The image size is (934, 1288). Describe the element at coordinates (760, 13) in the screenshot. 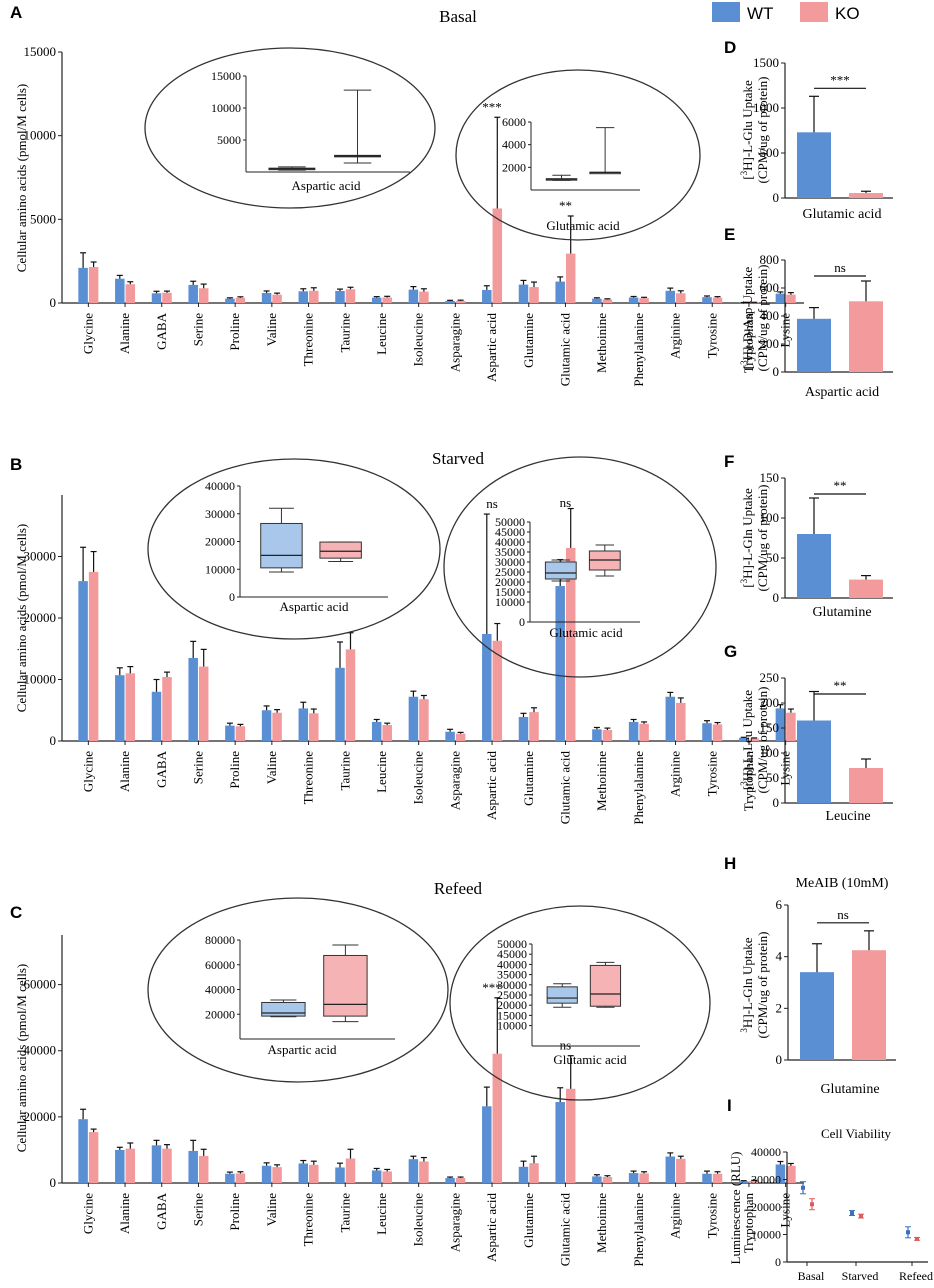

I see `legend-wt-label: WT` at that location.